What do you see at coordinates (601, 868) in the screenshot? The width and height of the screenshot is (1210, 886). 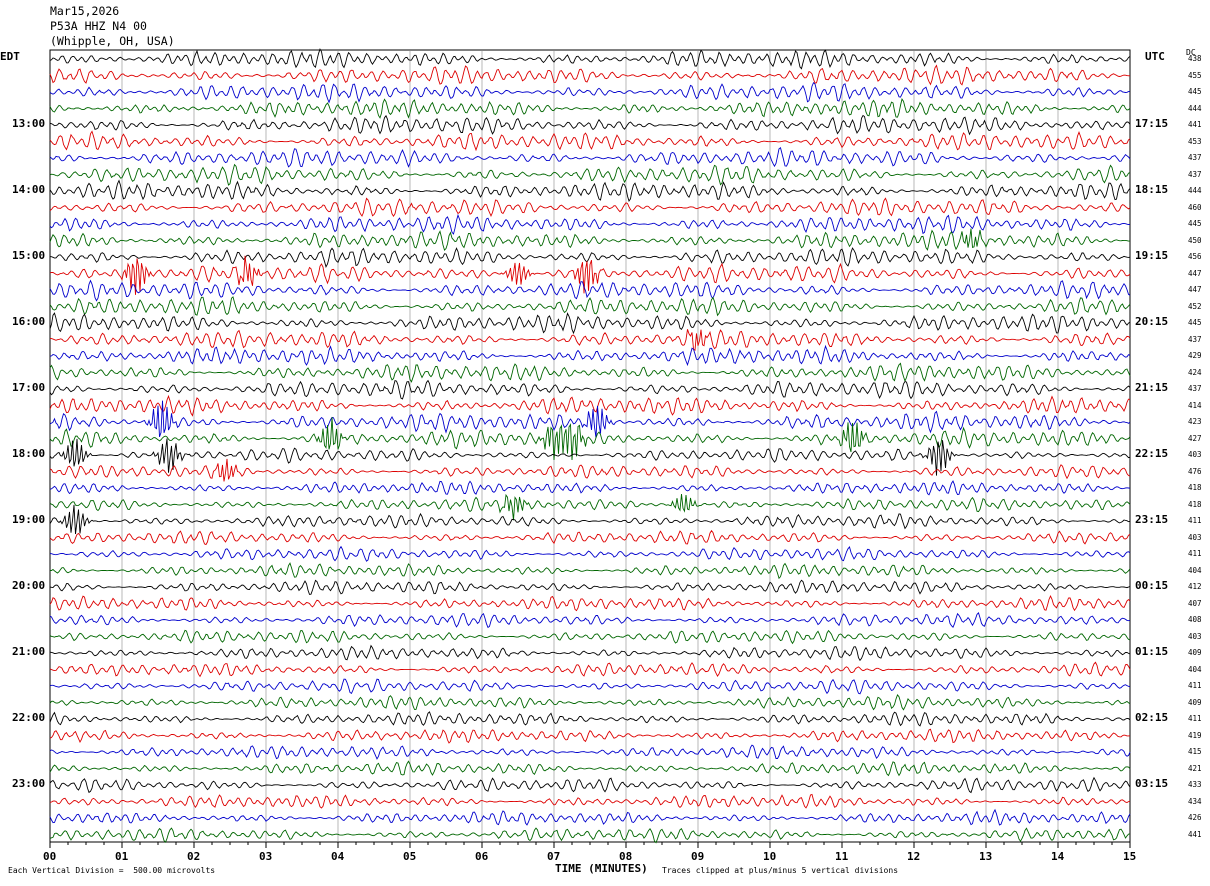 I see `x-axis-label: TIME (MINUTES)` at bounding box center [601, 868].